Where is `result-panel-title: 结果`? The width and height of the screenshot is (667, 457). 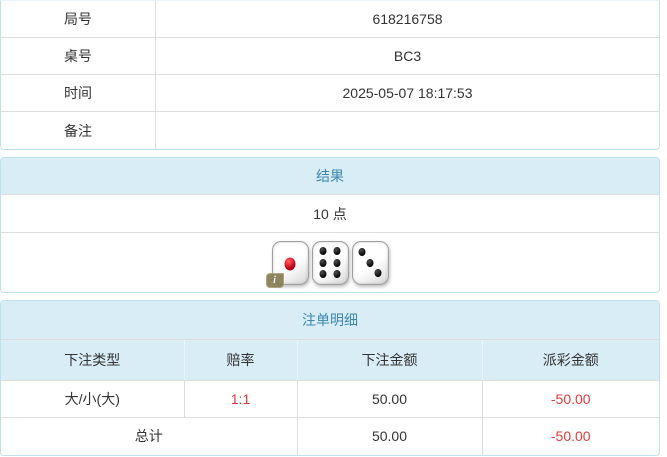 result-panel-title: 结果 is located at coordinates (330, 176).